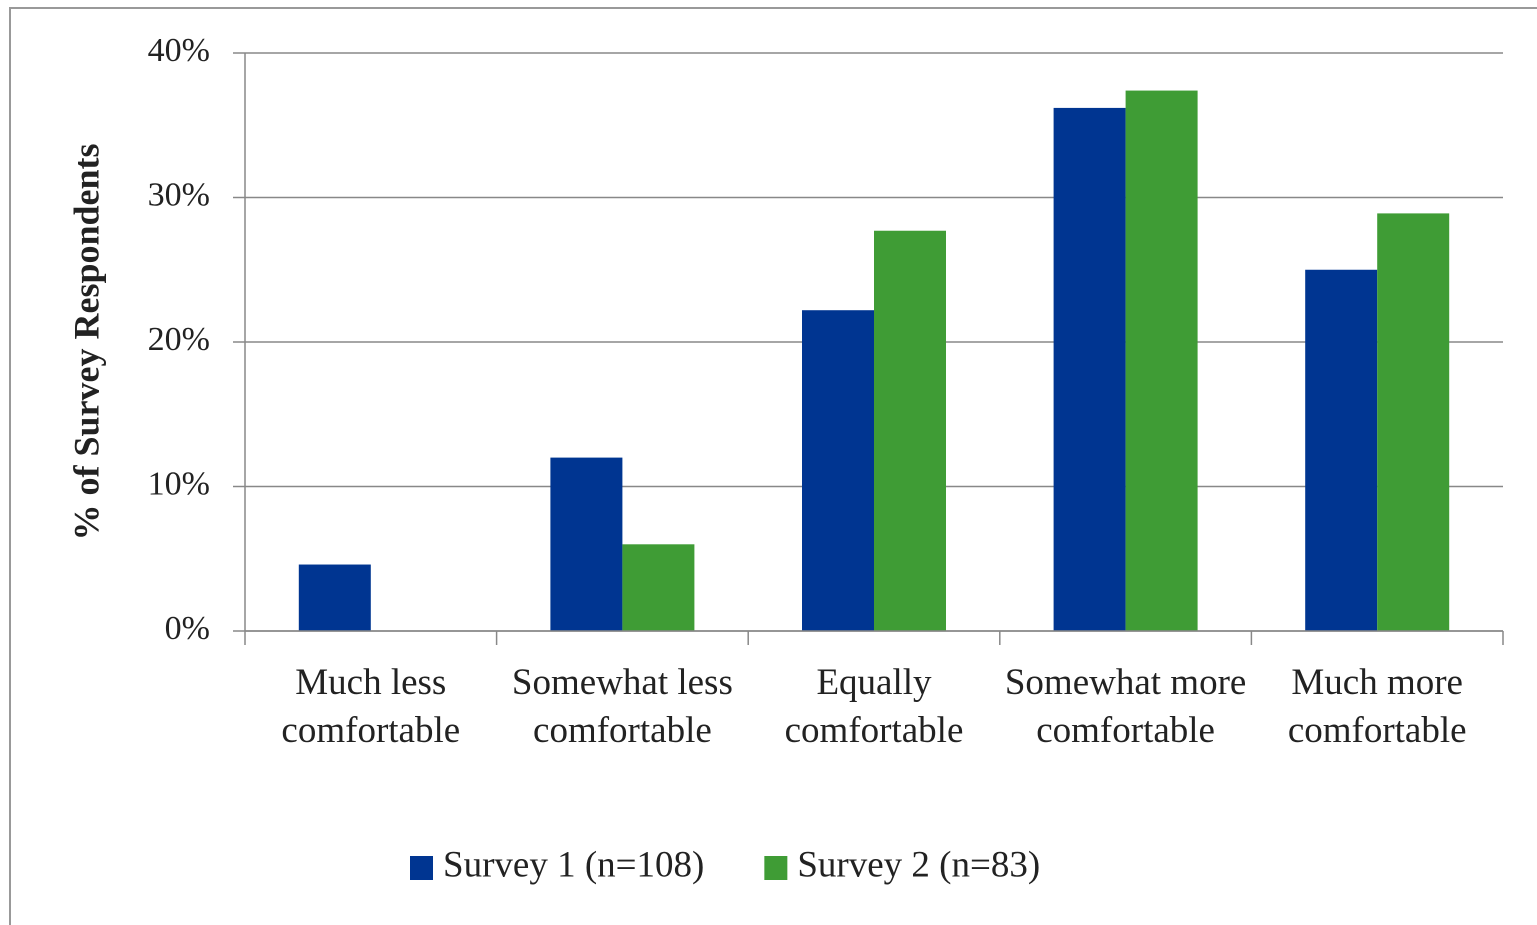  Describe the element at coordinates (179, 483) in the screenshot. I see `y-tick-label: 10%` at that location.